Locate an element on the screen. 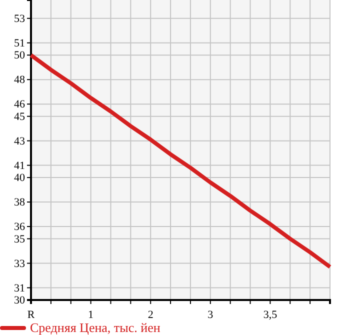 This screenshot has width=345, height=335. y-tick-label: 51 is located at coordinates (19, 43).